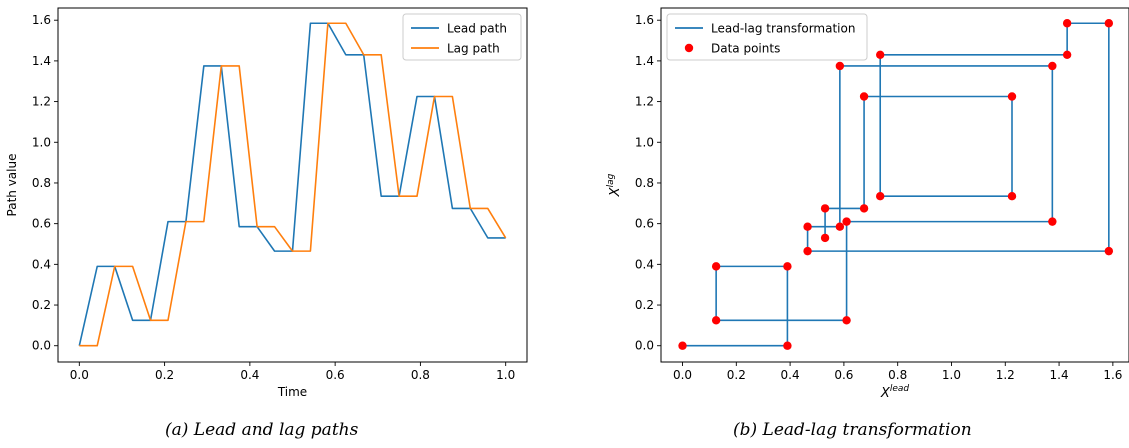 This screenshot has width=1129, height=448. I want to click on x-tick-label: 1.4, so click(1059, 375).